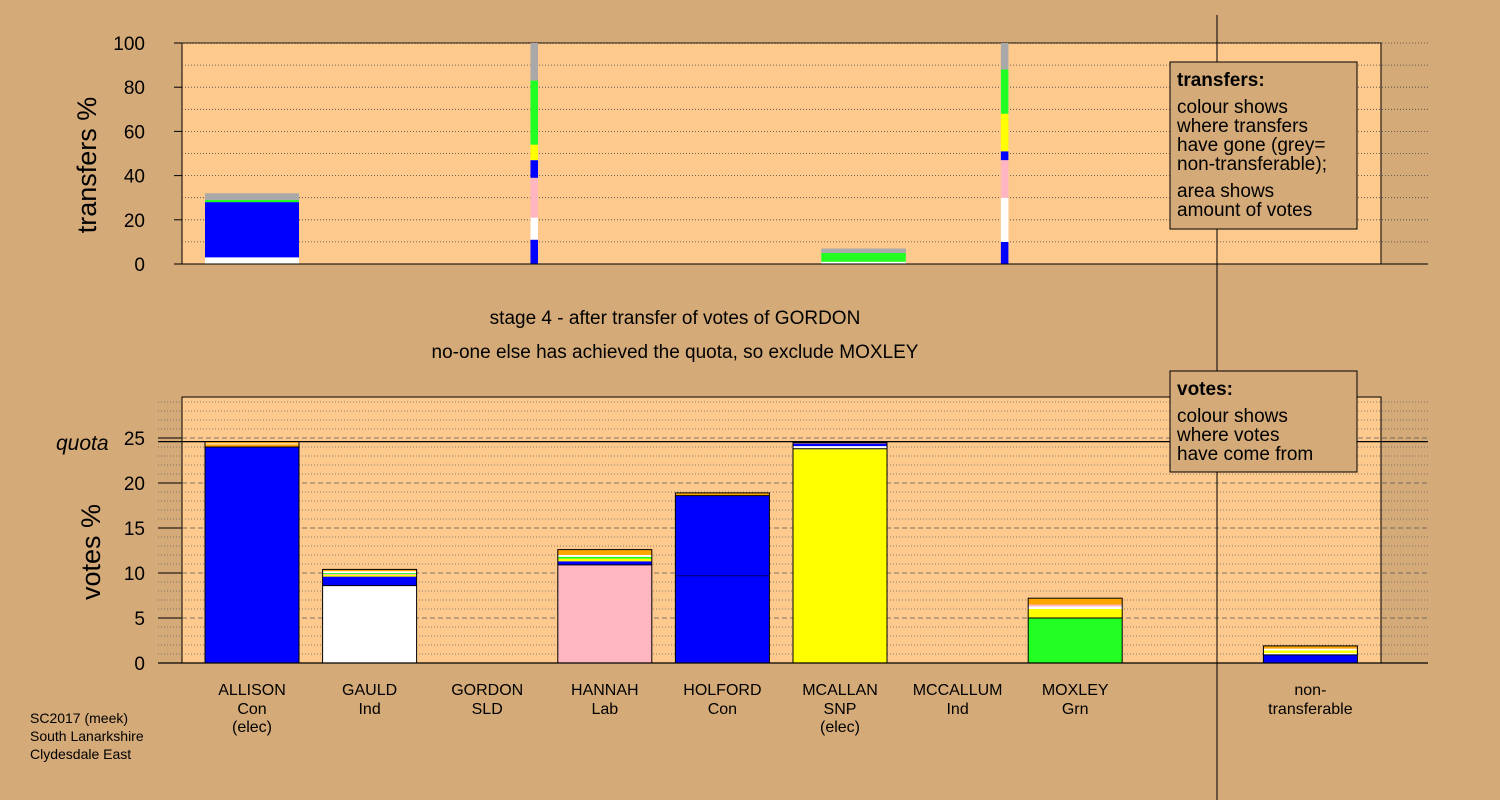 The height and width of the screenshot is (800, 1500). Describe the element at coordinates (1221, 80) in the screenshot. I see `transfers-legend-title: transfers:` at that location.